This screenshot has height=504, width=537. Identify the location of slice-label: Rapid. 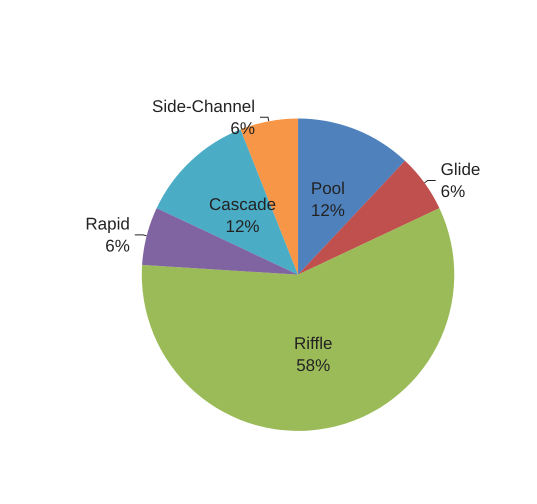
(107, 224).